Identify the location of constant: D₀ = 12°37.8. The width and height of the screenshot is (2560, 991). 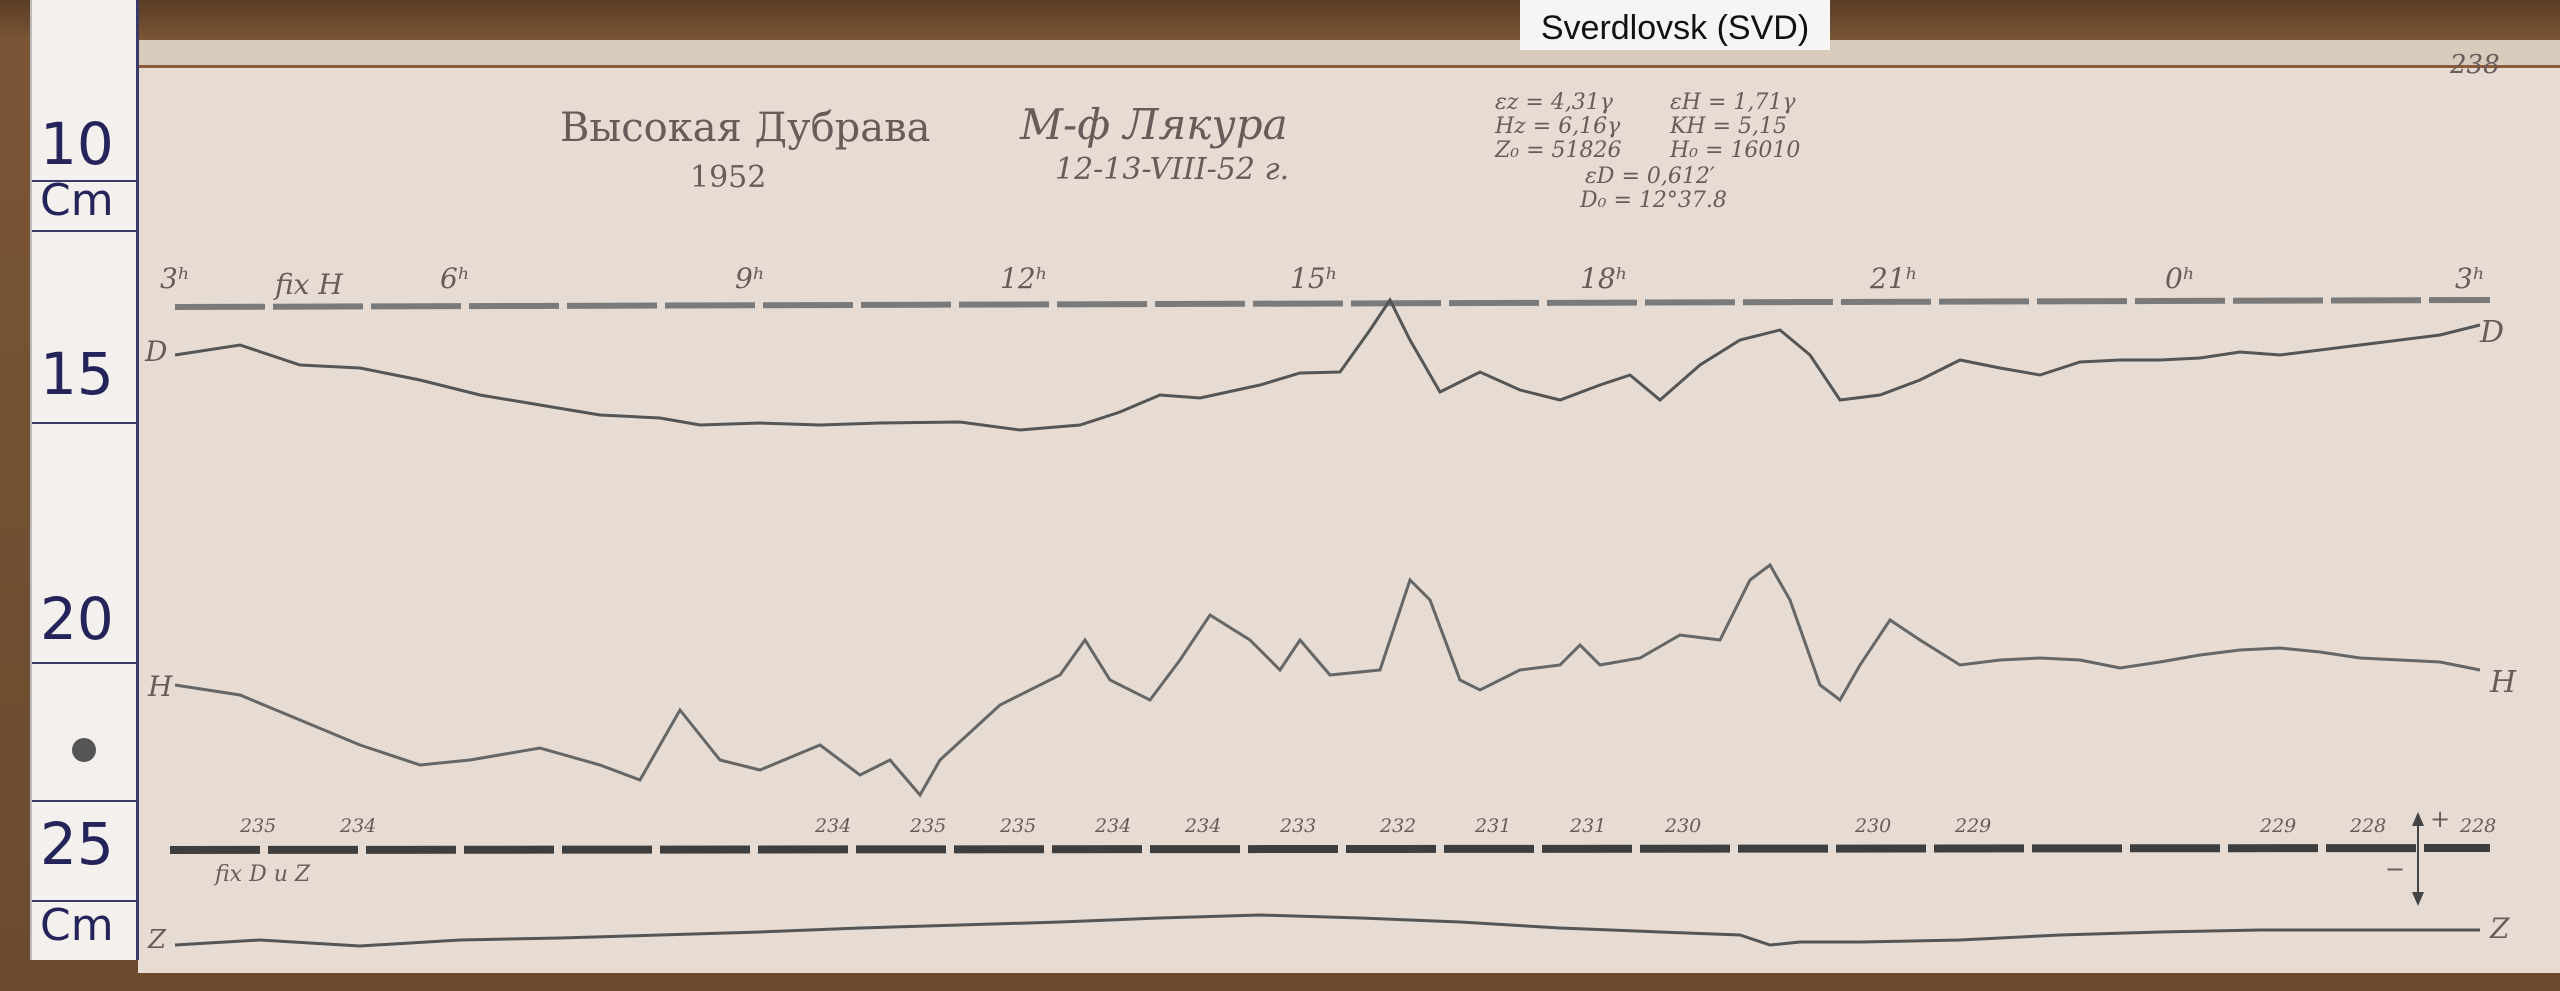
(1653, 200).